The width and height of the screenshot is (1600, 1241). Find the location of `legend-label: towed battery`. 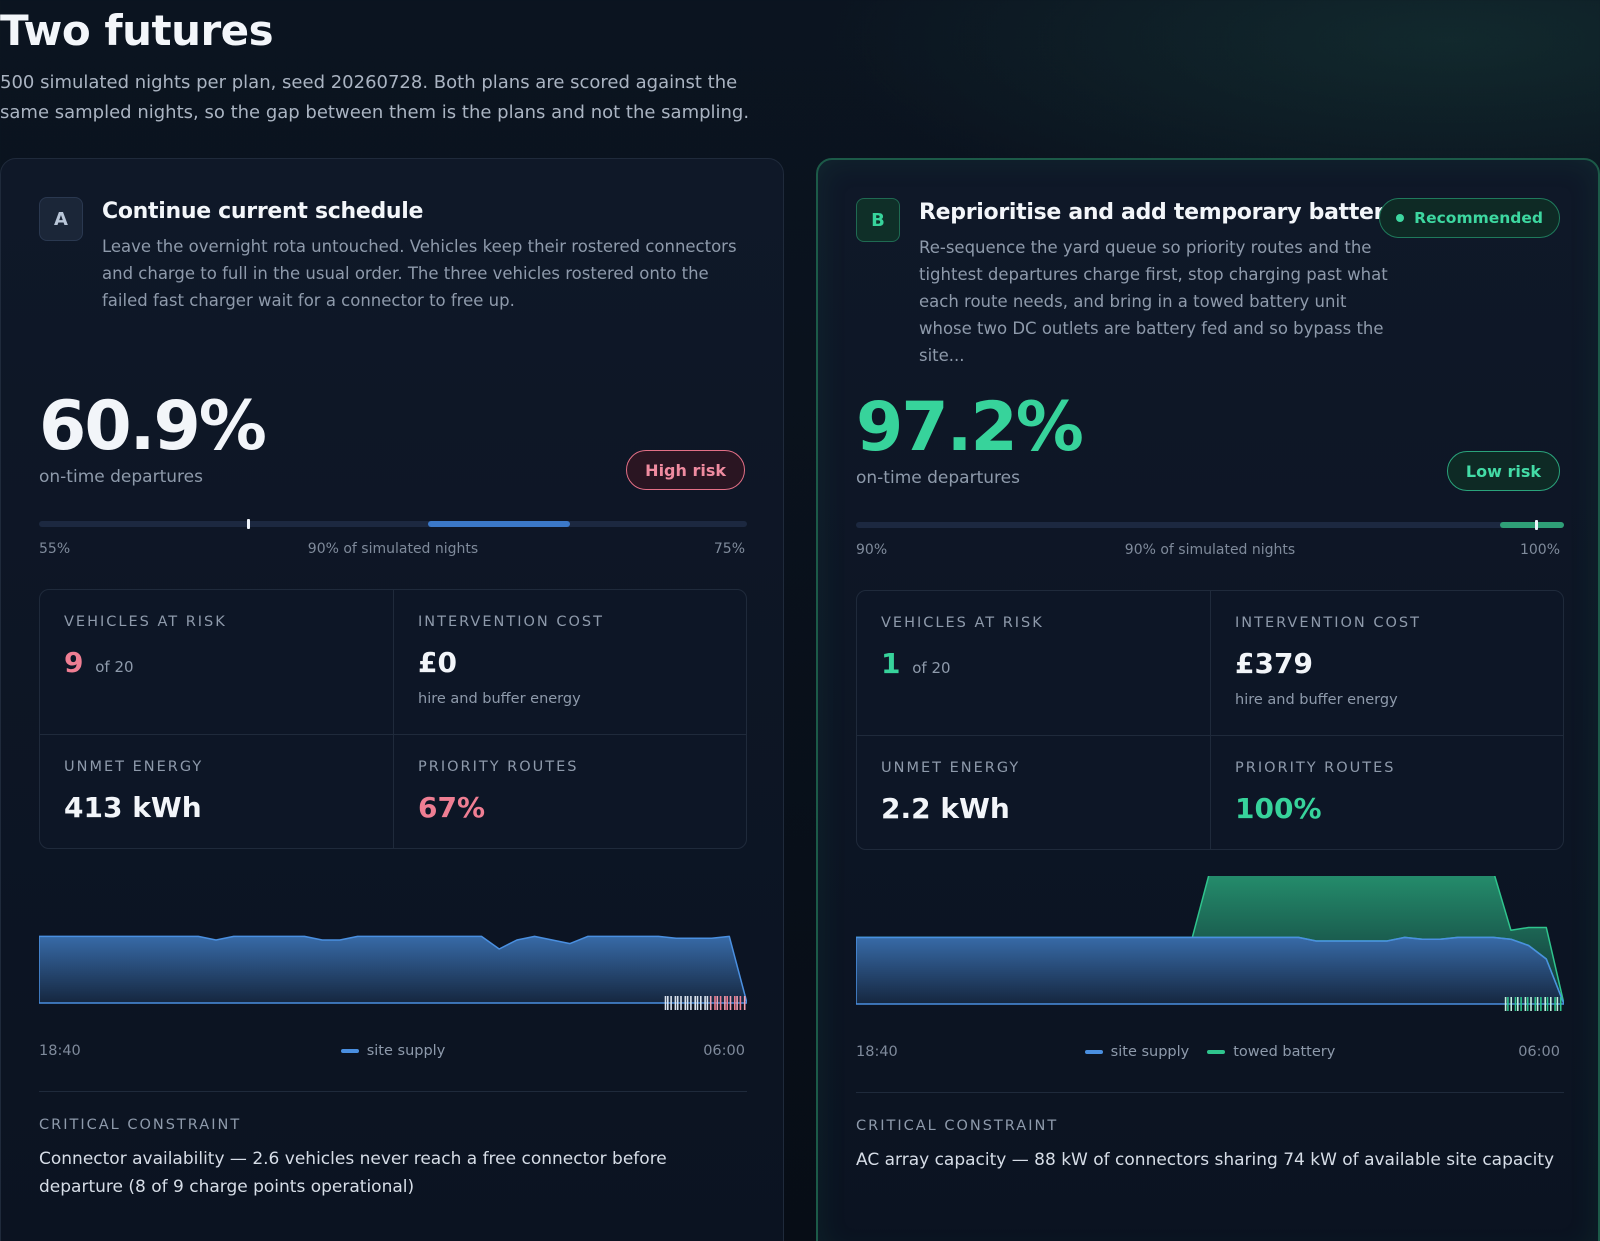

legend-label: towed battery is located at coordinates (1284, 1052).